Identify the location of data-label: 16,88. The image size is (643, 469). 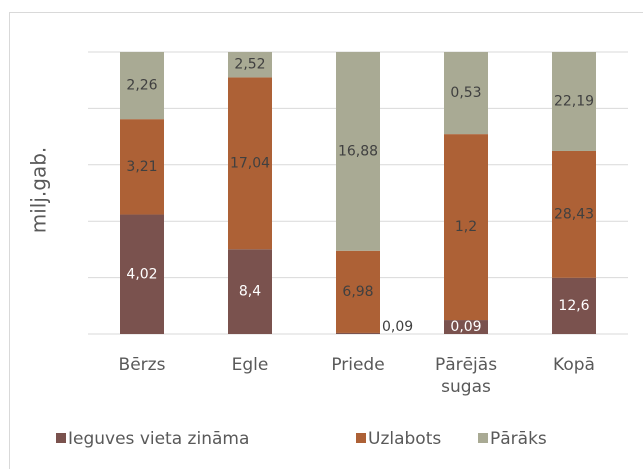
(358, 151).